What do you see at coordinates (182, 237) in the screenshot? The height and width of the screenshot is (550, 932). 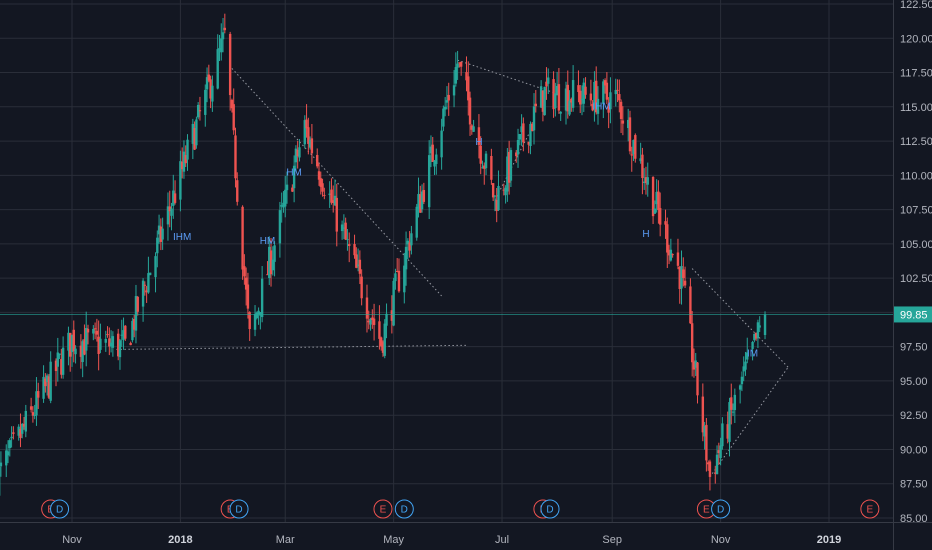 I see `pattern-label: IHM` at bounding box center [182, 237].